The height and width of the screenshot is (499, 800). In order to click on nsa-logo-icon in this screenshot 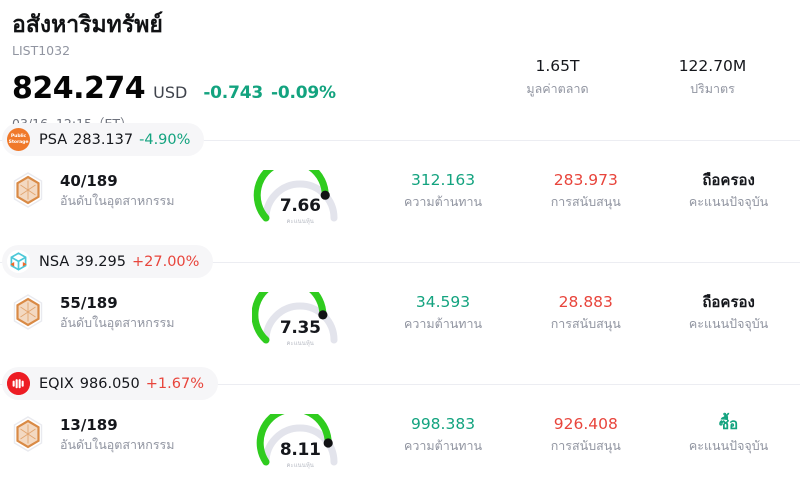, I will do `click(18, 261)`.